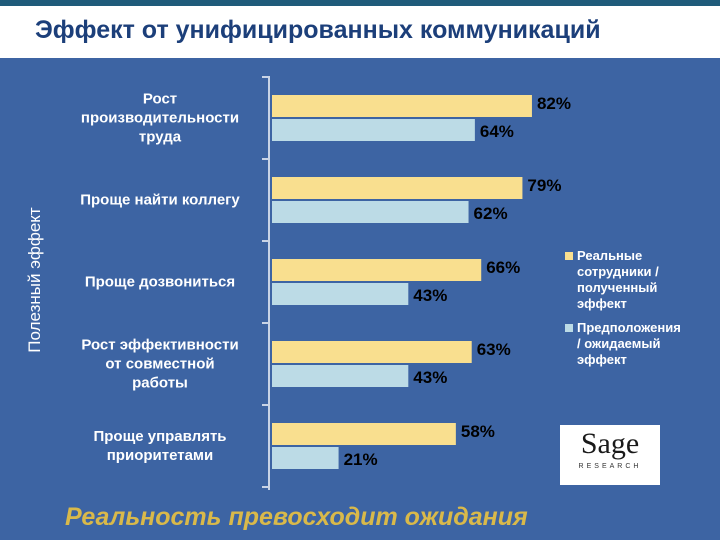 The width and height of the screenshot is (720, 540). I want to click on category-label: Рост производительности труда, so click(160, 118).